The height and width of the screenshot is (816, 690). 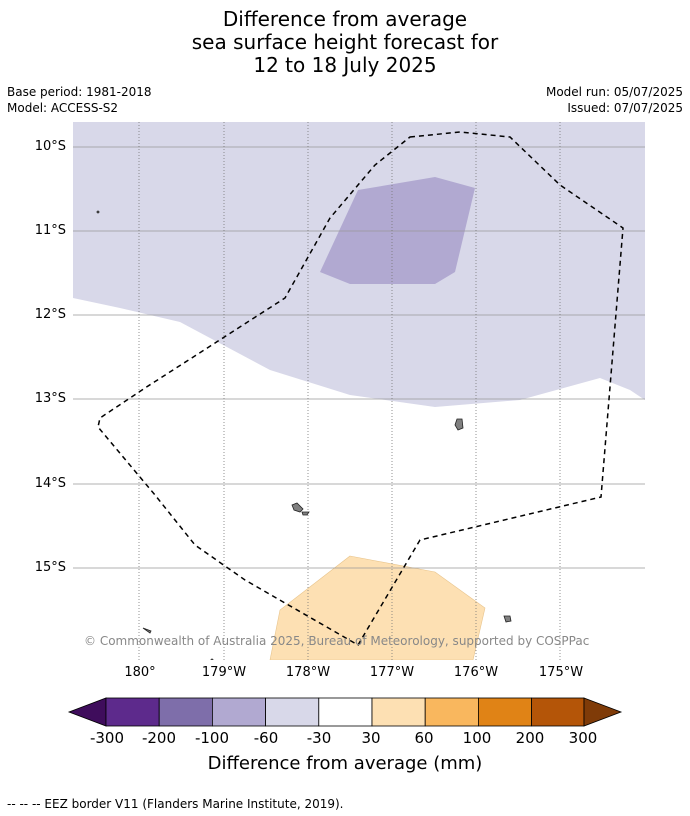 I want to click on meta-right: Model run: 05/07/2025 Issued: 07/07/2025, so click(x=614, y=100).